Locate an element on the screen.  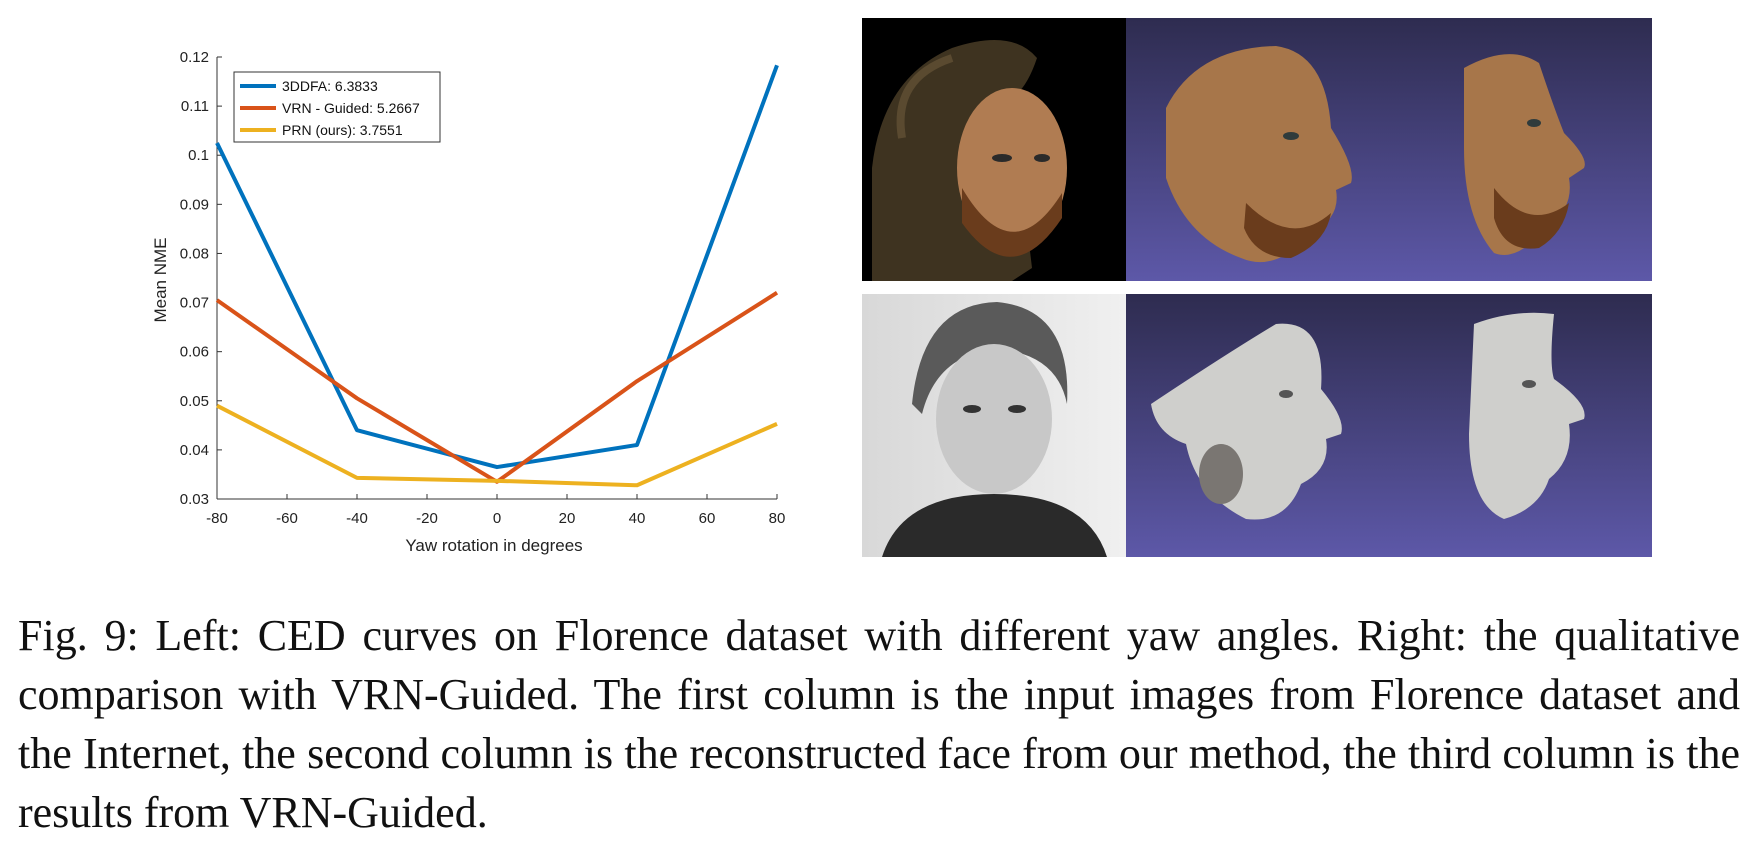
reconstruction-vrn-guided-florence is located at coordinates (1520, 149).